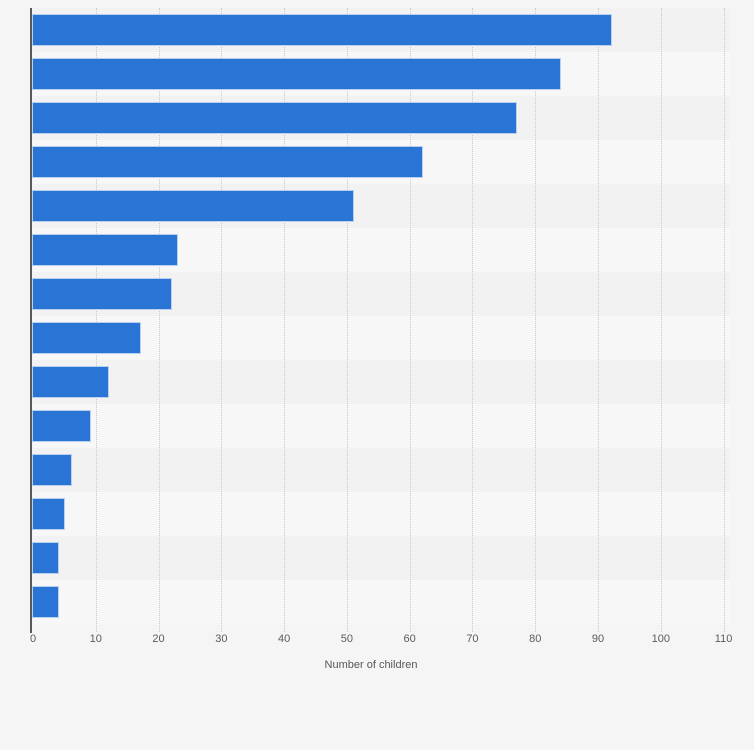 Image resolution: width=754 pixels, height=750 pixels. What do you see at coordinates (723, 639) in the screenshot?
I see `x-tick-label: 110` at bounding box center [723, 639].